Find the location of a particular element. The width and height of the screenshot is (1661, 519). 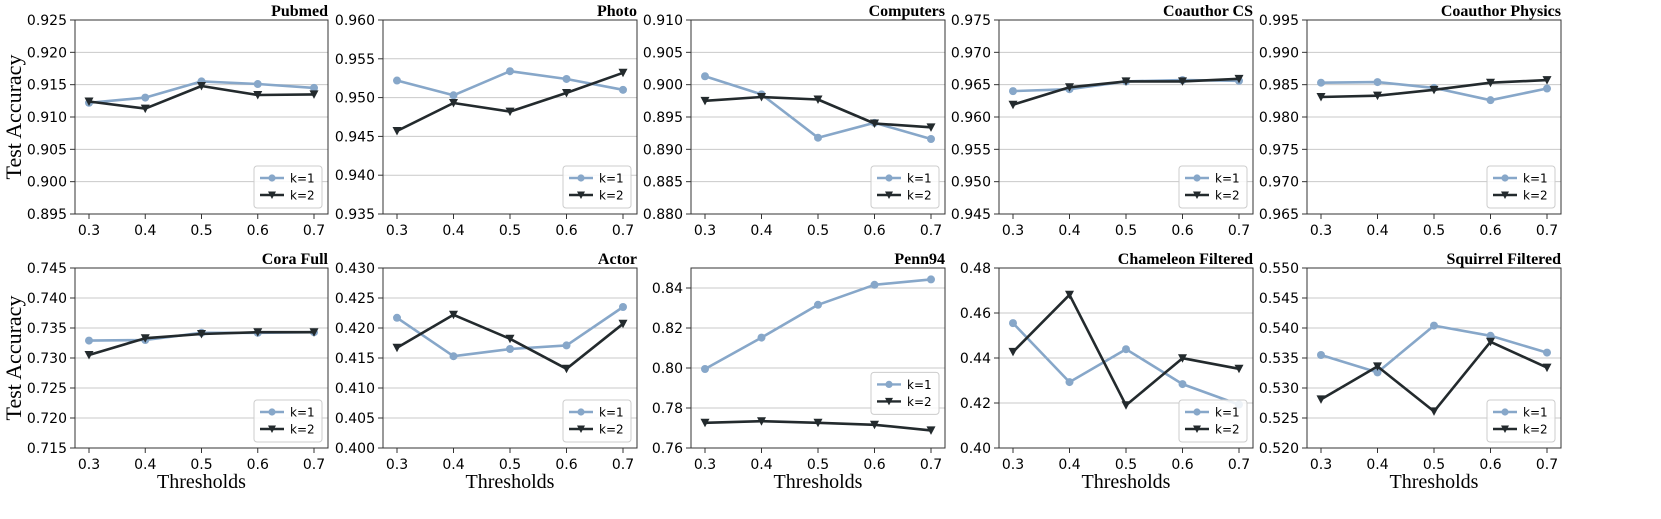

y-tick-label: 0.48 is located at coordinates (975, 269).